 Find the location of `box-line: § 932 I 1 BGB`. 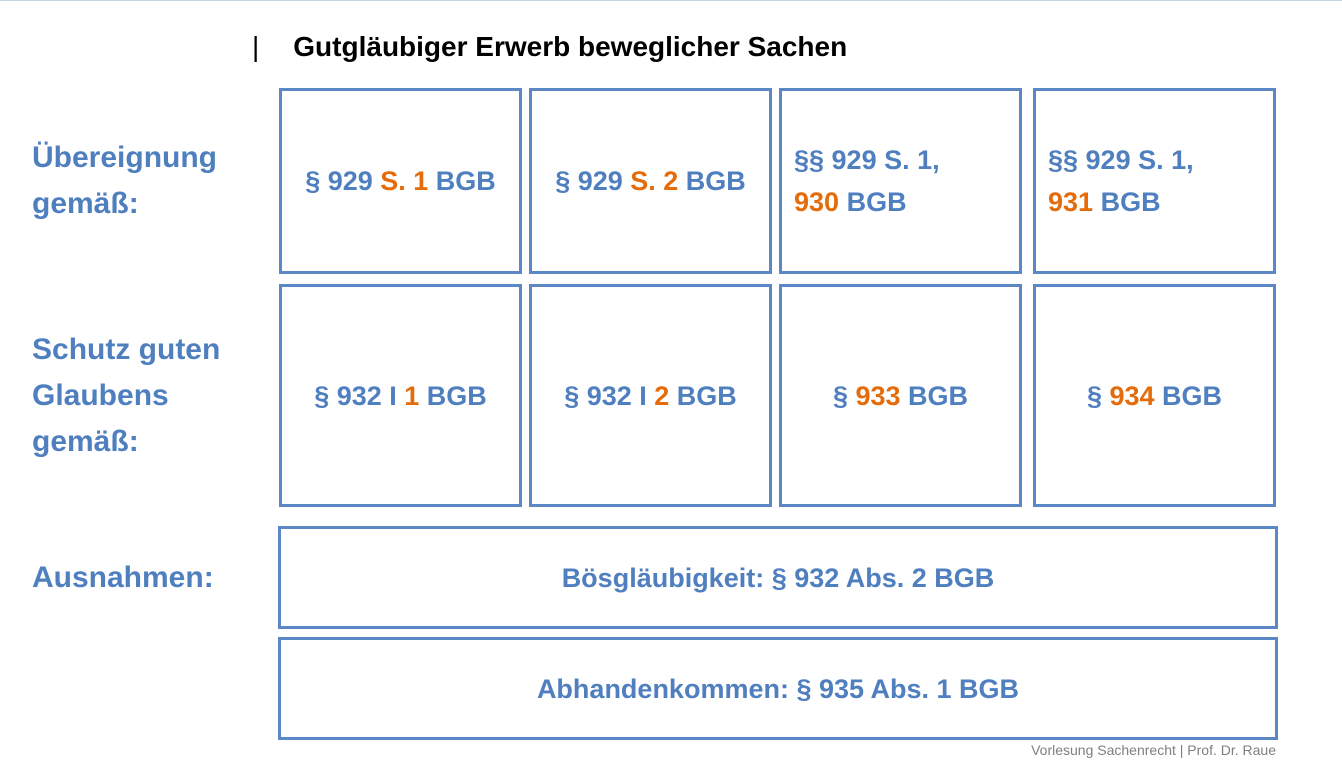

box-line: § 932 I 1 BGB is located at coordinates (400, 396).